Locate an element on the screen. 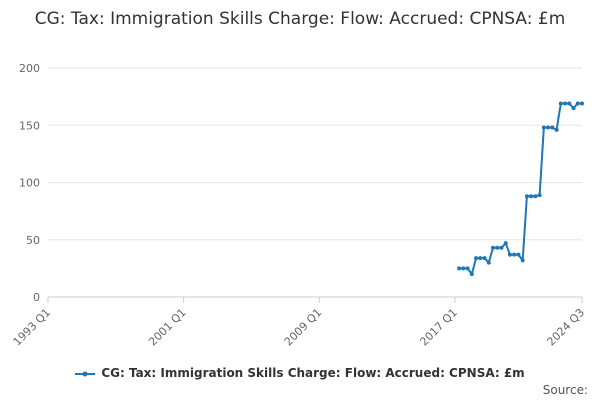  x-tick-label: 2001 Q1 is located at coordinates (167, 327).